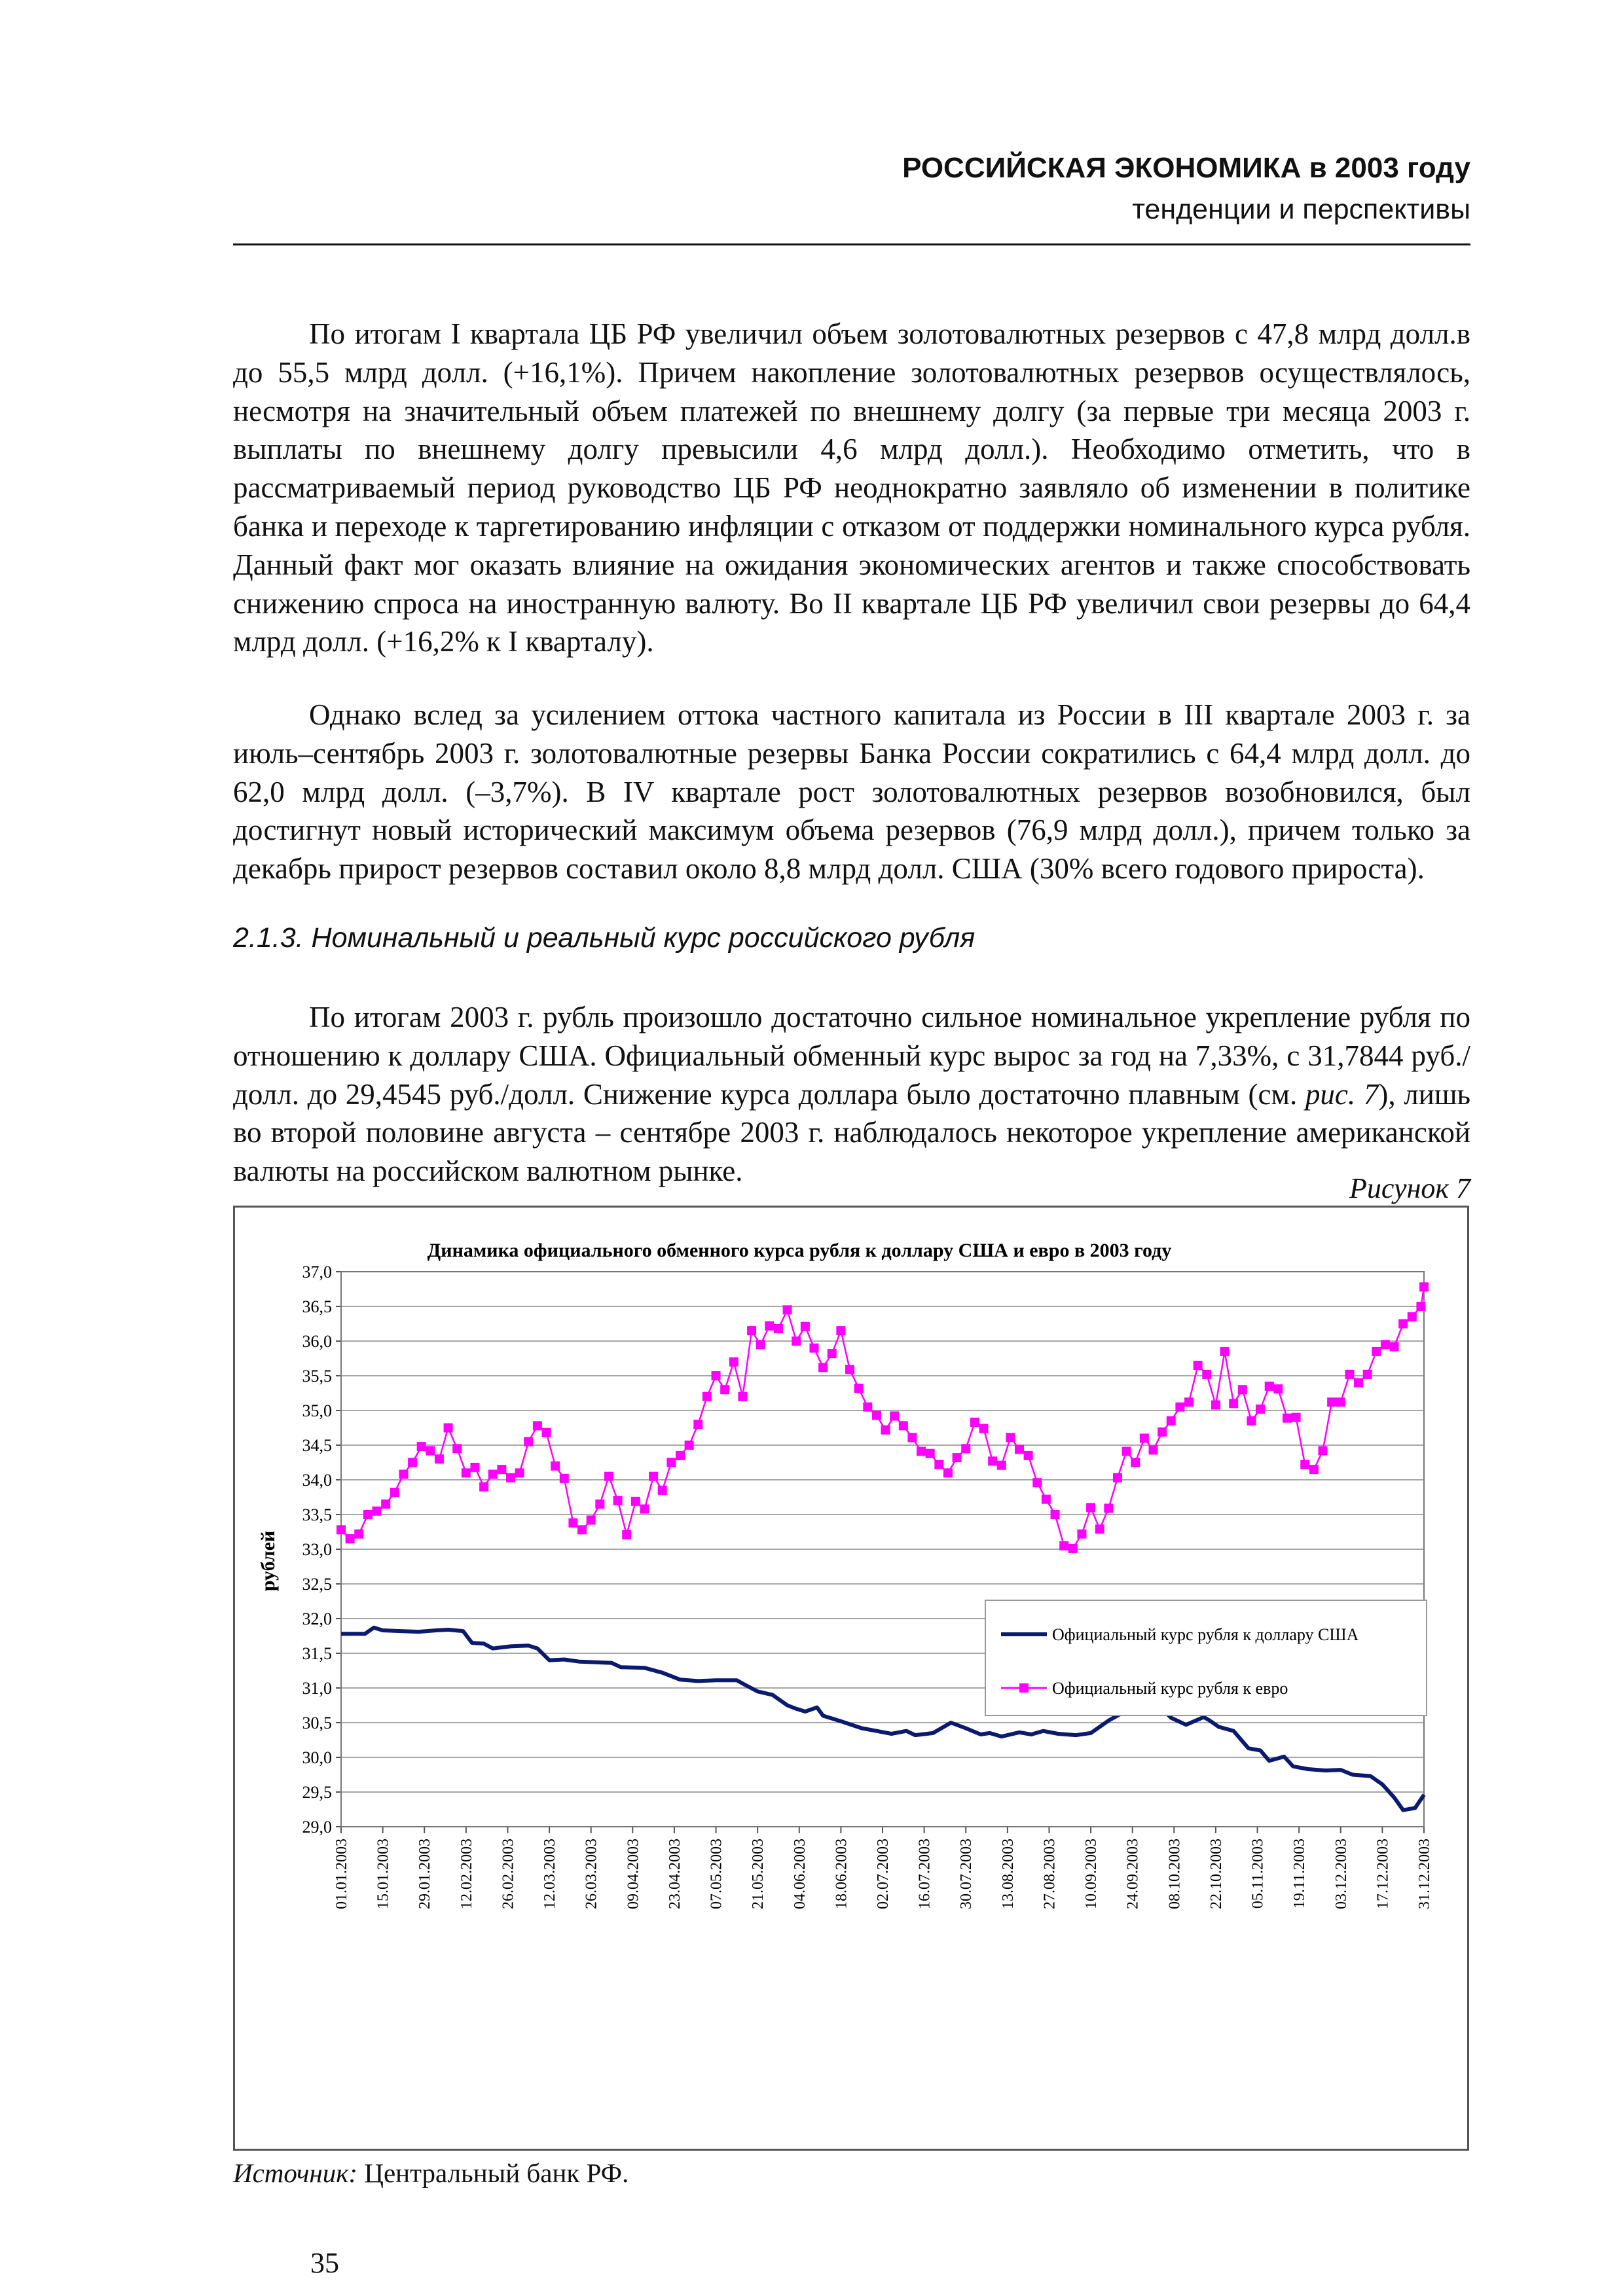 This screenshot has width=1623, height=2296. I want to click on legend-label-usd: Официальный курс рубля к доллару США, so click(1205, 1634).